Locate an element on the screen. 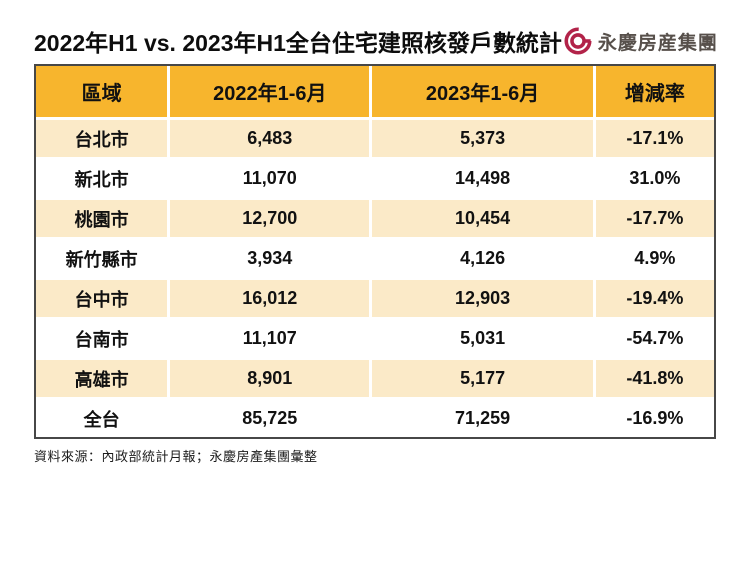  table-row: 桃園市 12,700 10,454 -17.7% is located at coordinates (375, 218).